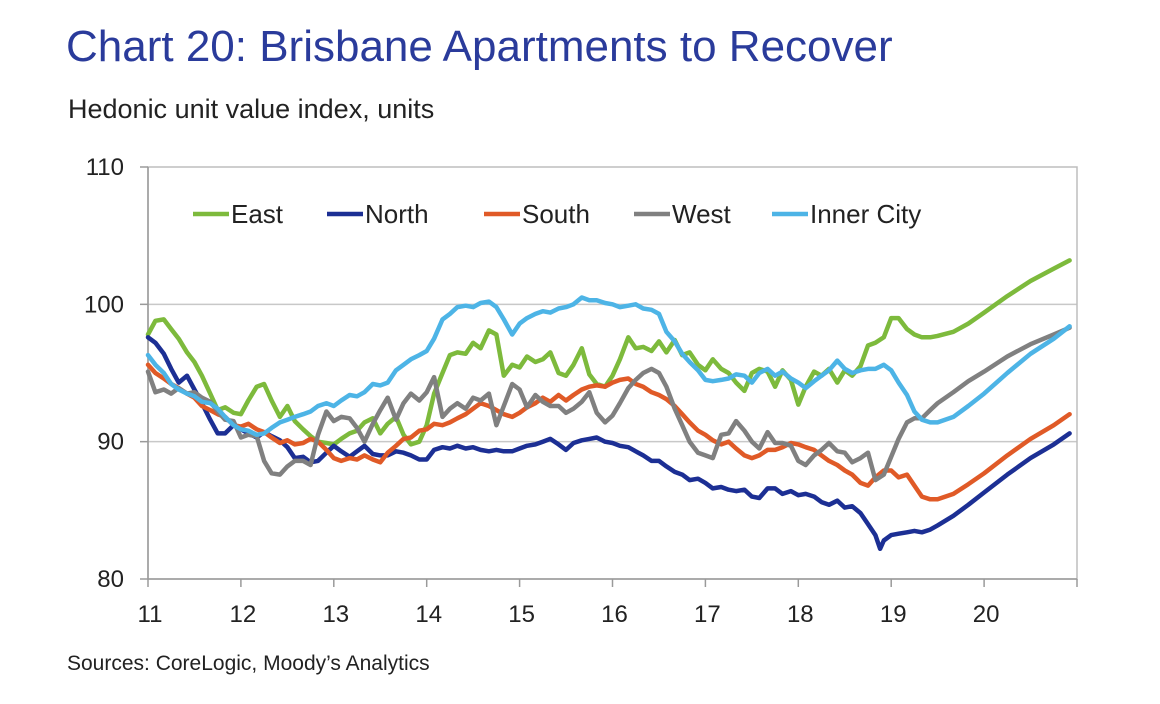 This screenshot has height=704, width=1160. I want to click on y-tick-label-100: 100, so click(104, 304).